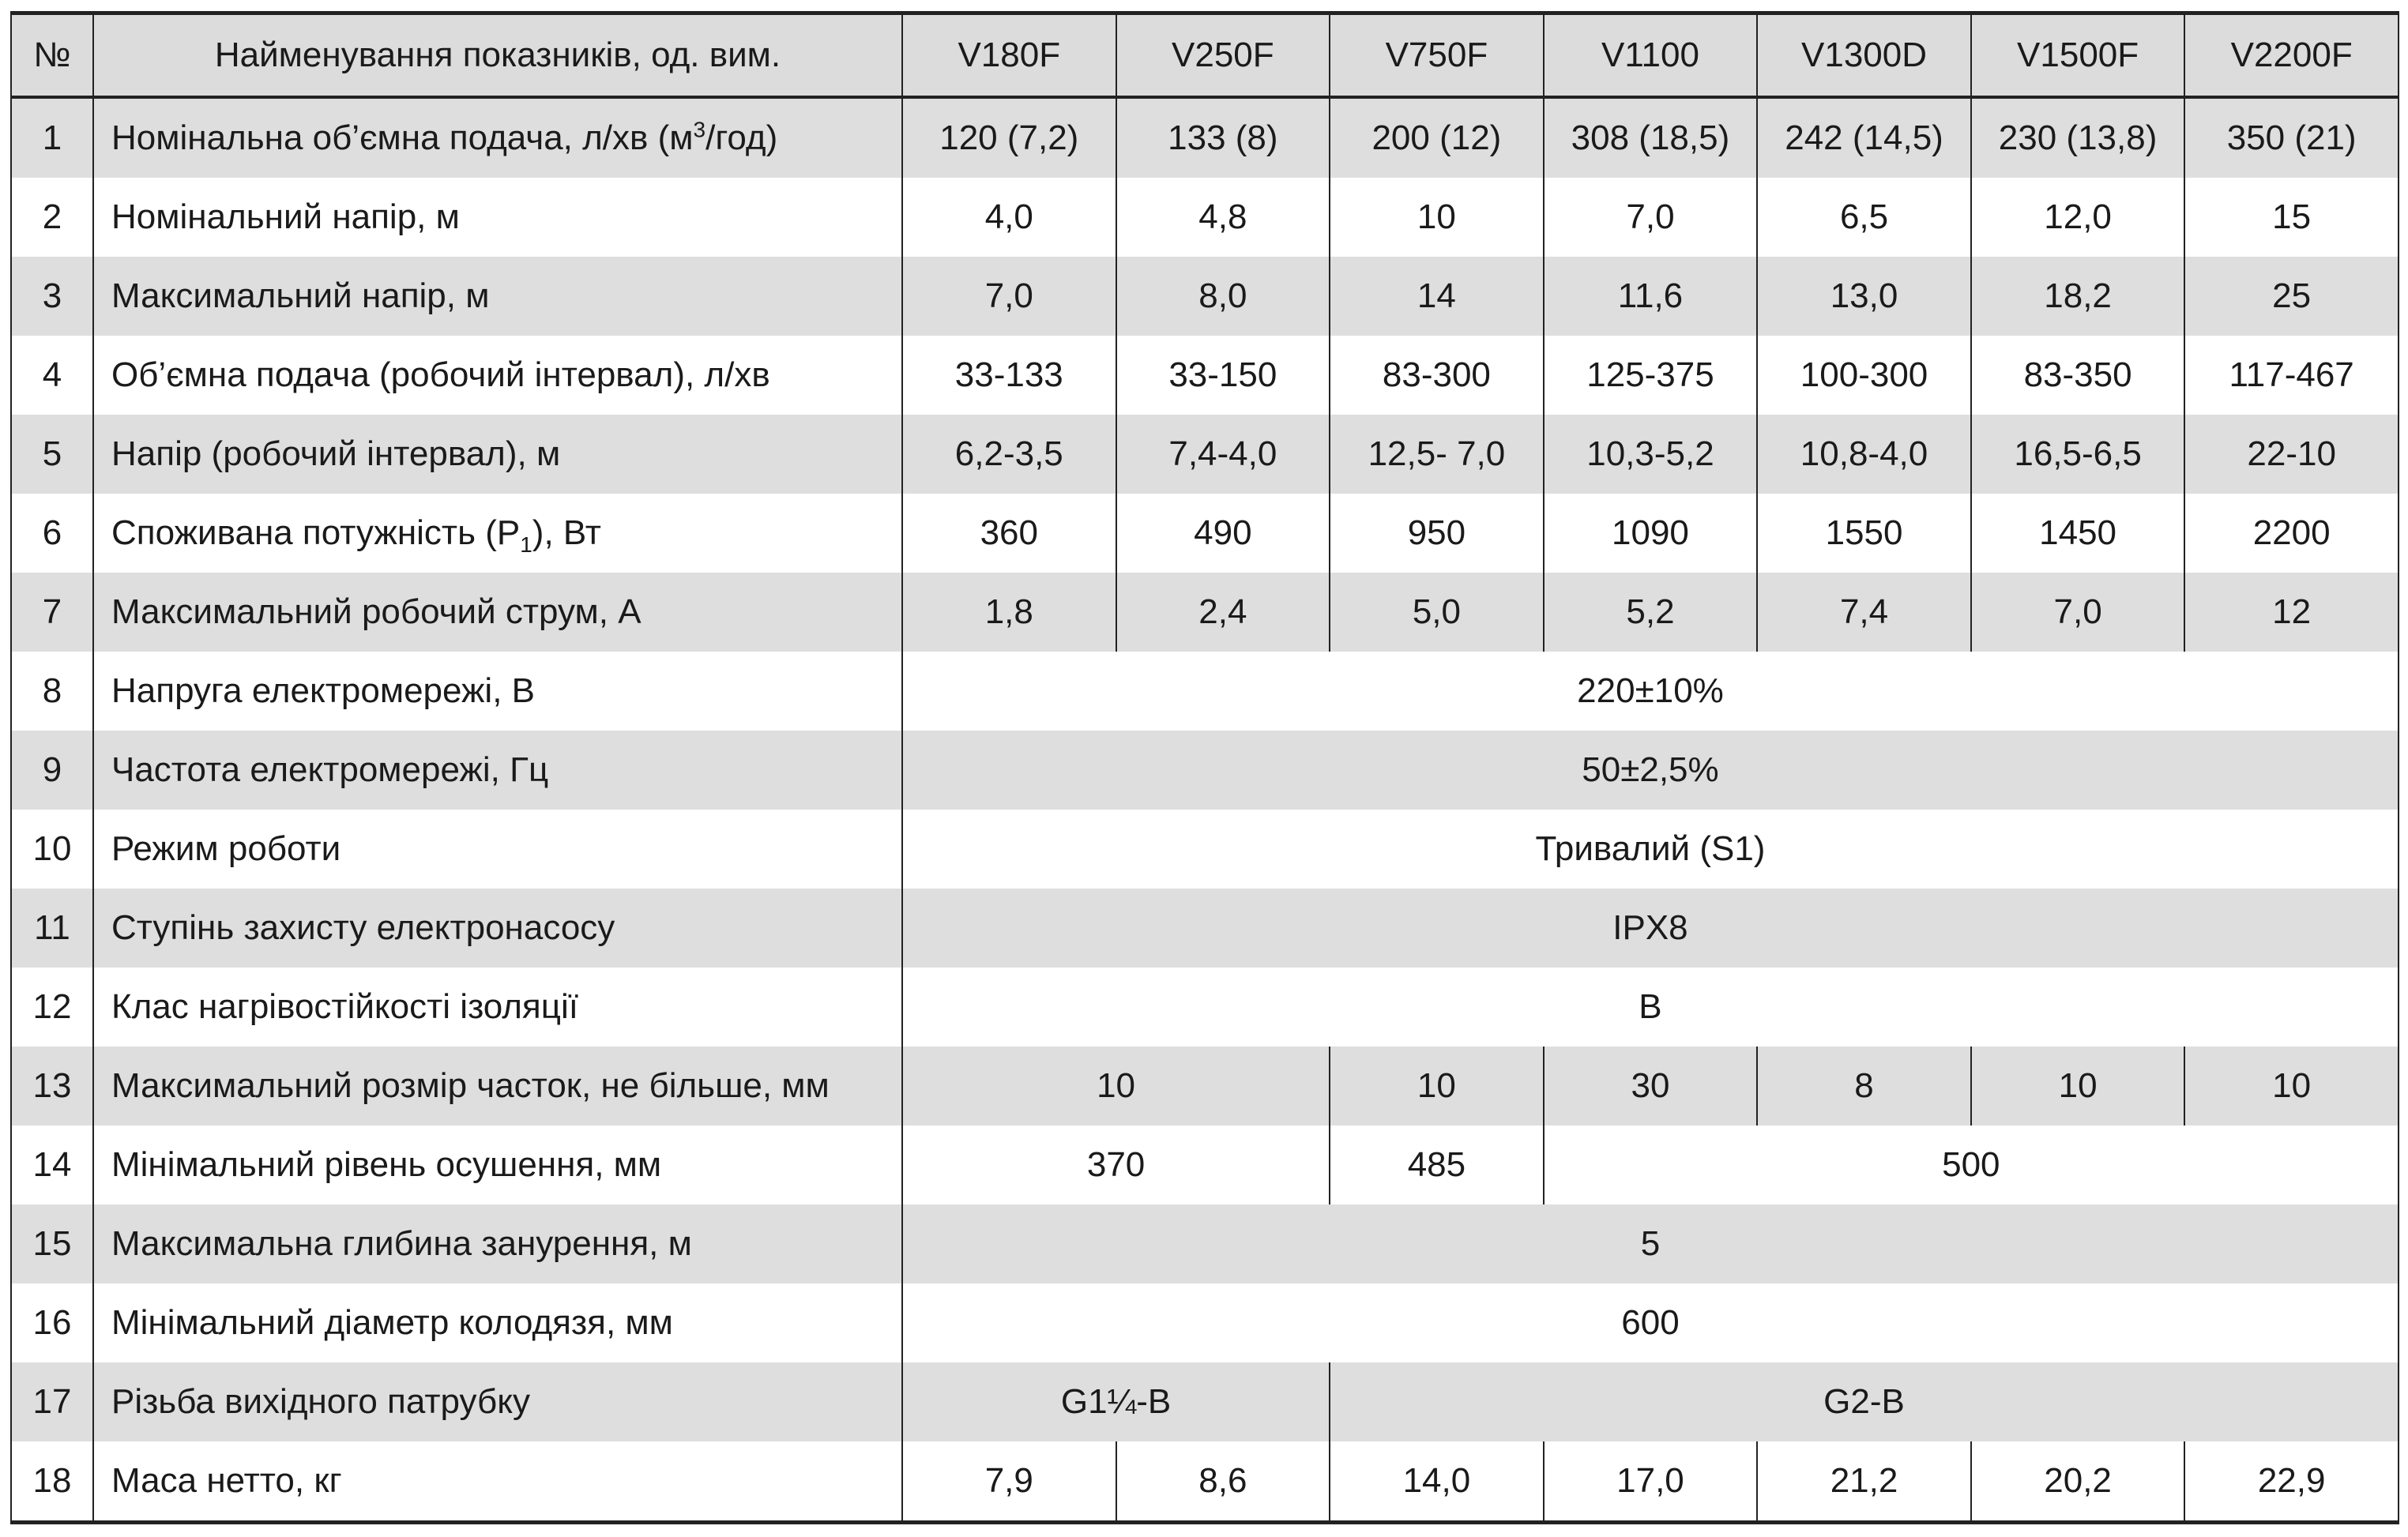  I want to click on row-name: Максимальна глибина занурення, м, so click(497, 1243).